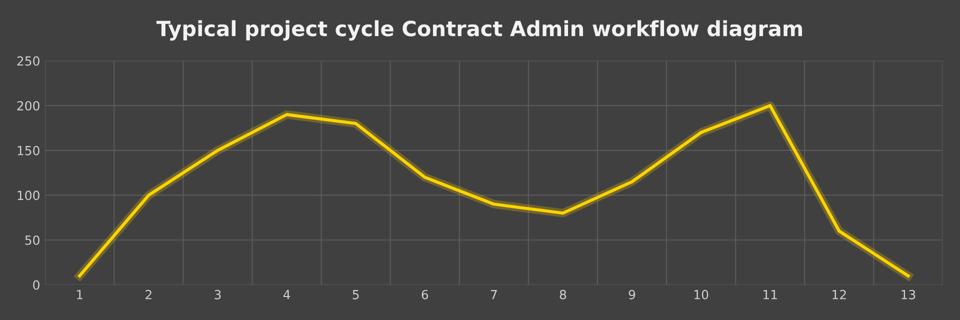 Image resolution: width=960 pixels, height=320 pixels. Describe the element at coordinates (839, 295) in the screenshot. I see `x-tick-label: 12` at that location.